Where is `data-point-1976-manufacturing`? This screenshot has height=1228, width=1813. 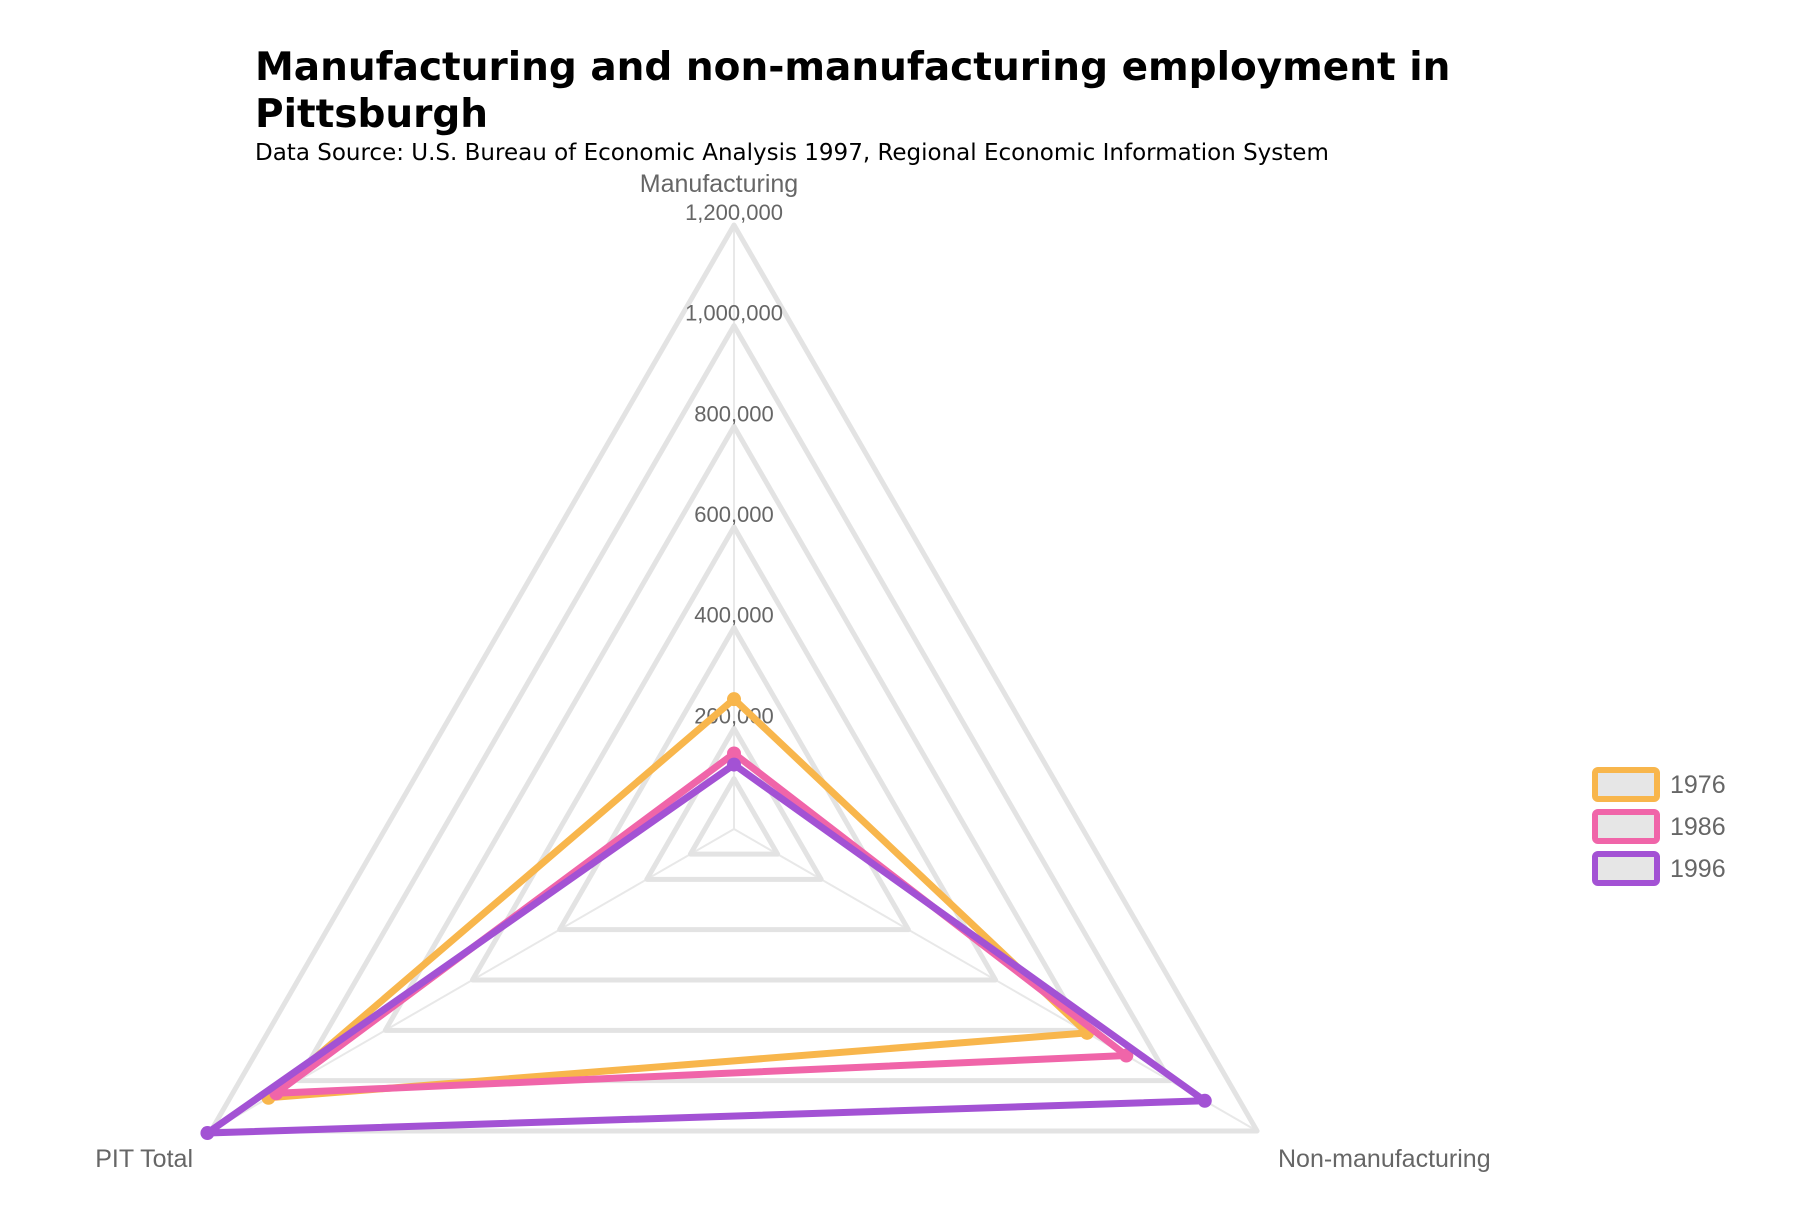
data-point-1976-manufacturing is located at coordinates (734, 699).